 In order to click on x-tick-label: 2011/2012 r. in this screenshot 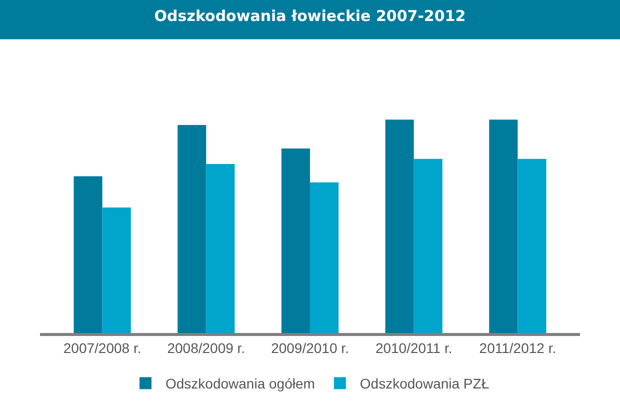, I will do `click(517, 348)`.